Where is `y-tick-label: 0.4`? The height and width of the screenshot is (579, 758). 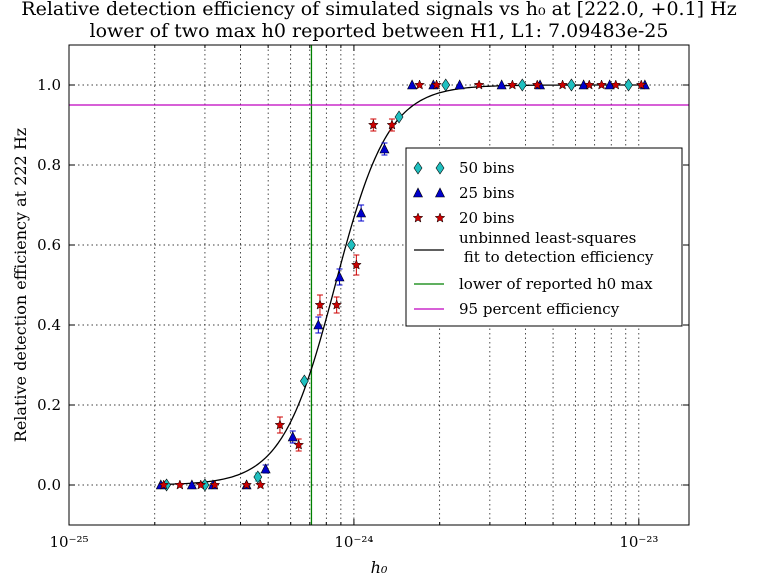 y-tick-label: 0.4 is located at coordinates (49, 325).